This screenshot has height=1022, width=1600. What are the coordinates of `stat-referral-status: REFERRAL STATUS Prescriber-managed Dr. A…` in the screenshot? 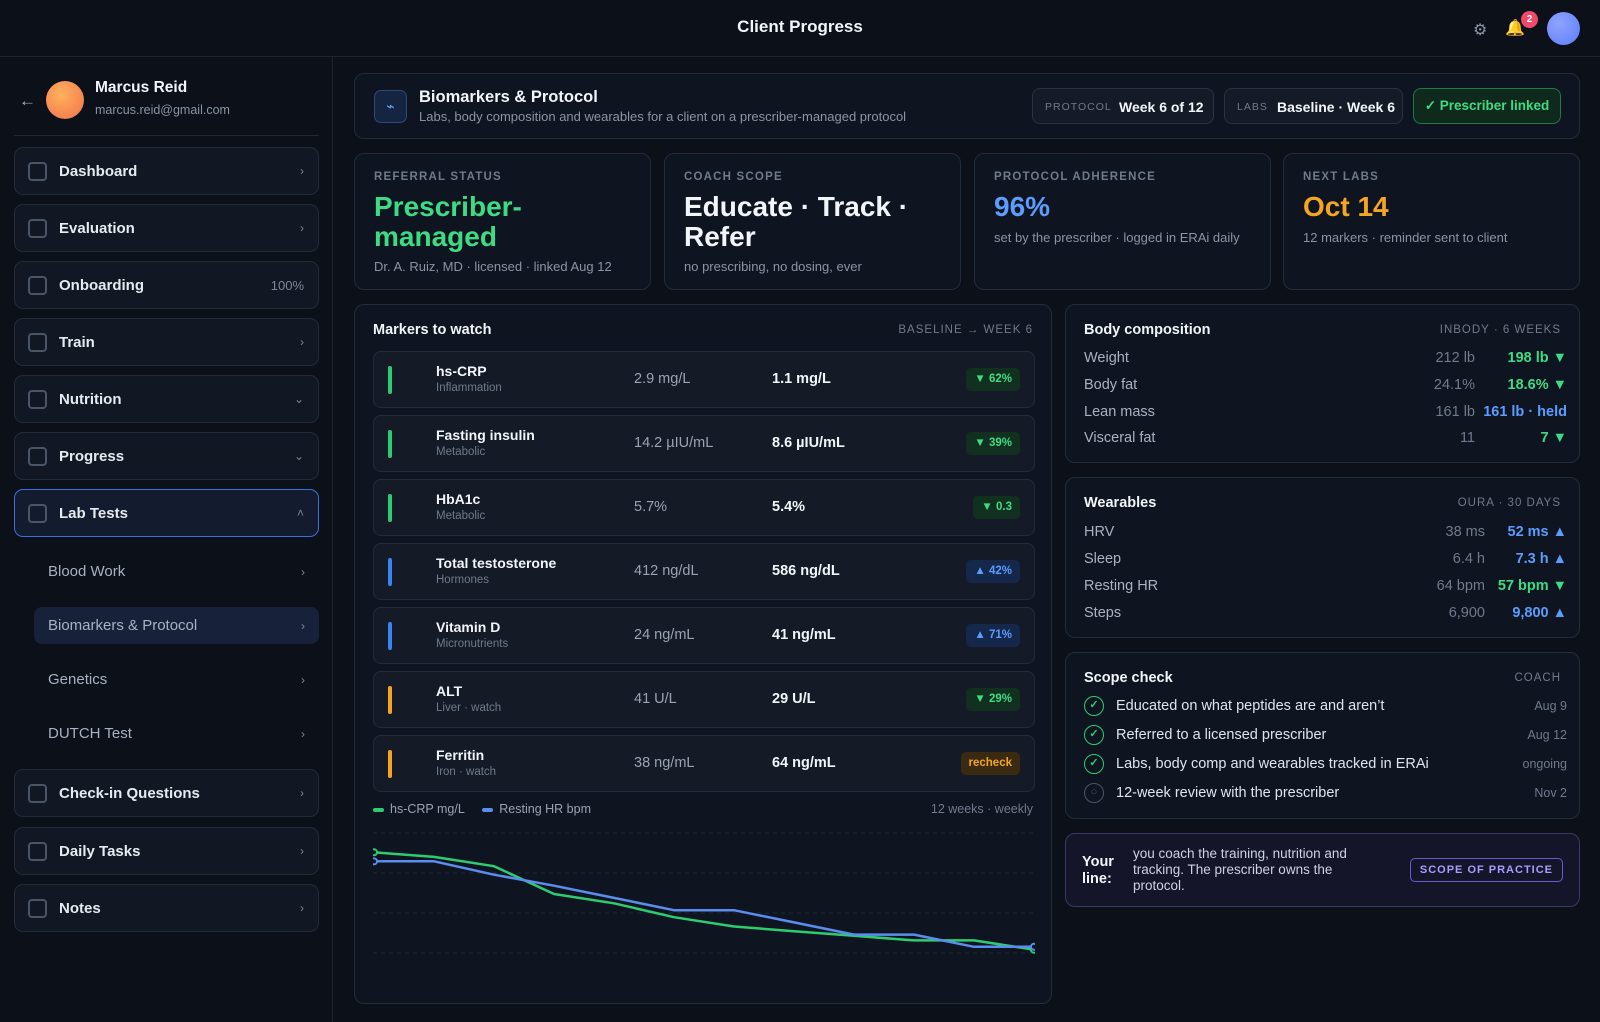 It's located at (502, 221).